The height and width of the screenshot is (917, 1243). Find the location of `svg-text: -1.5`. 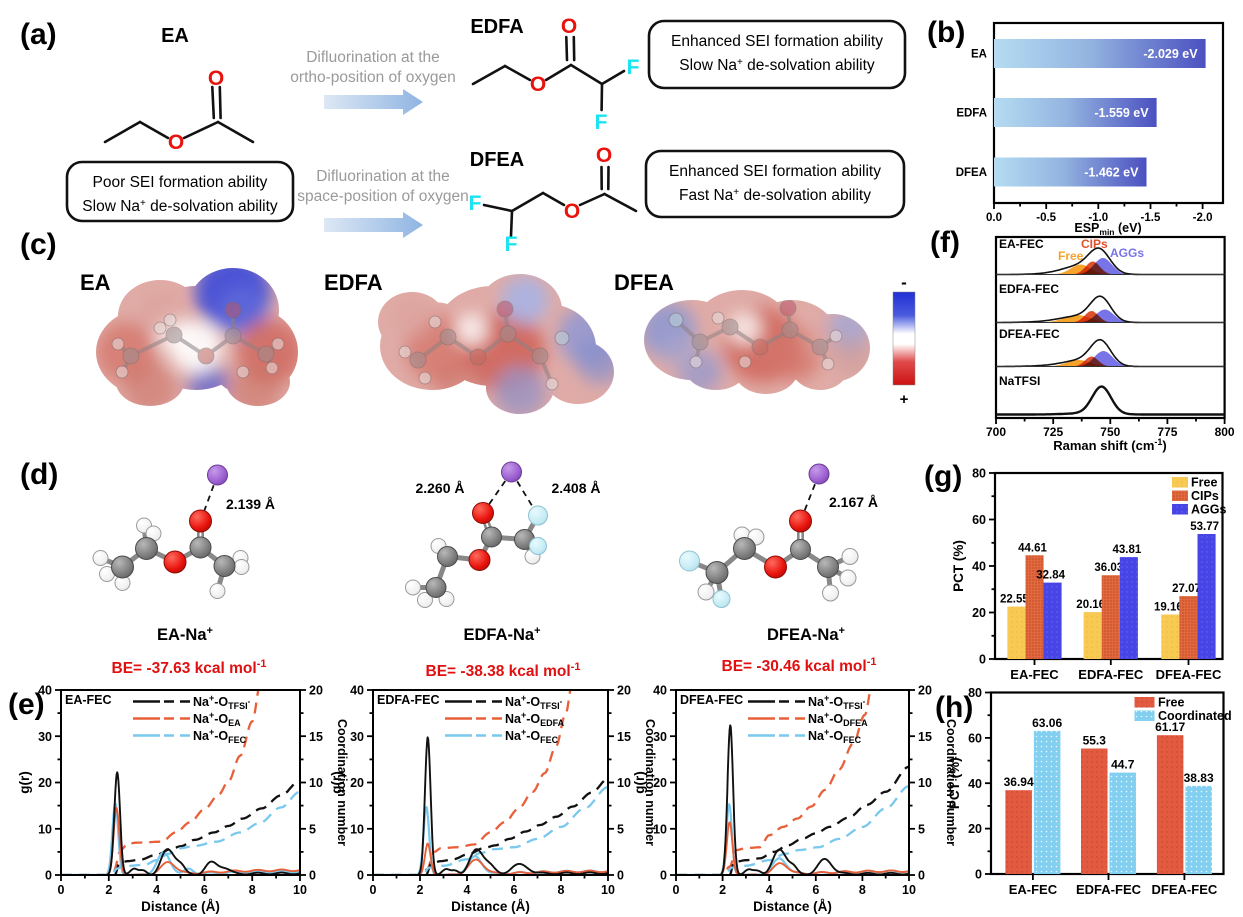

svg-text: -1.5 is located at coordinates (1151, 218).